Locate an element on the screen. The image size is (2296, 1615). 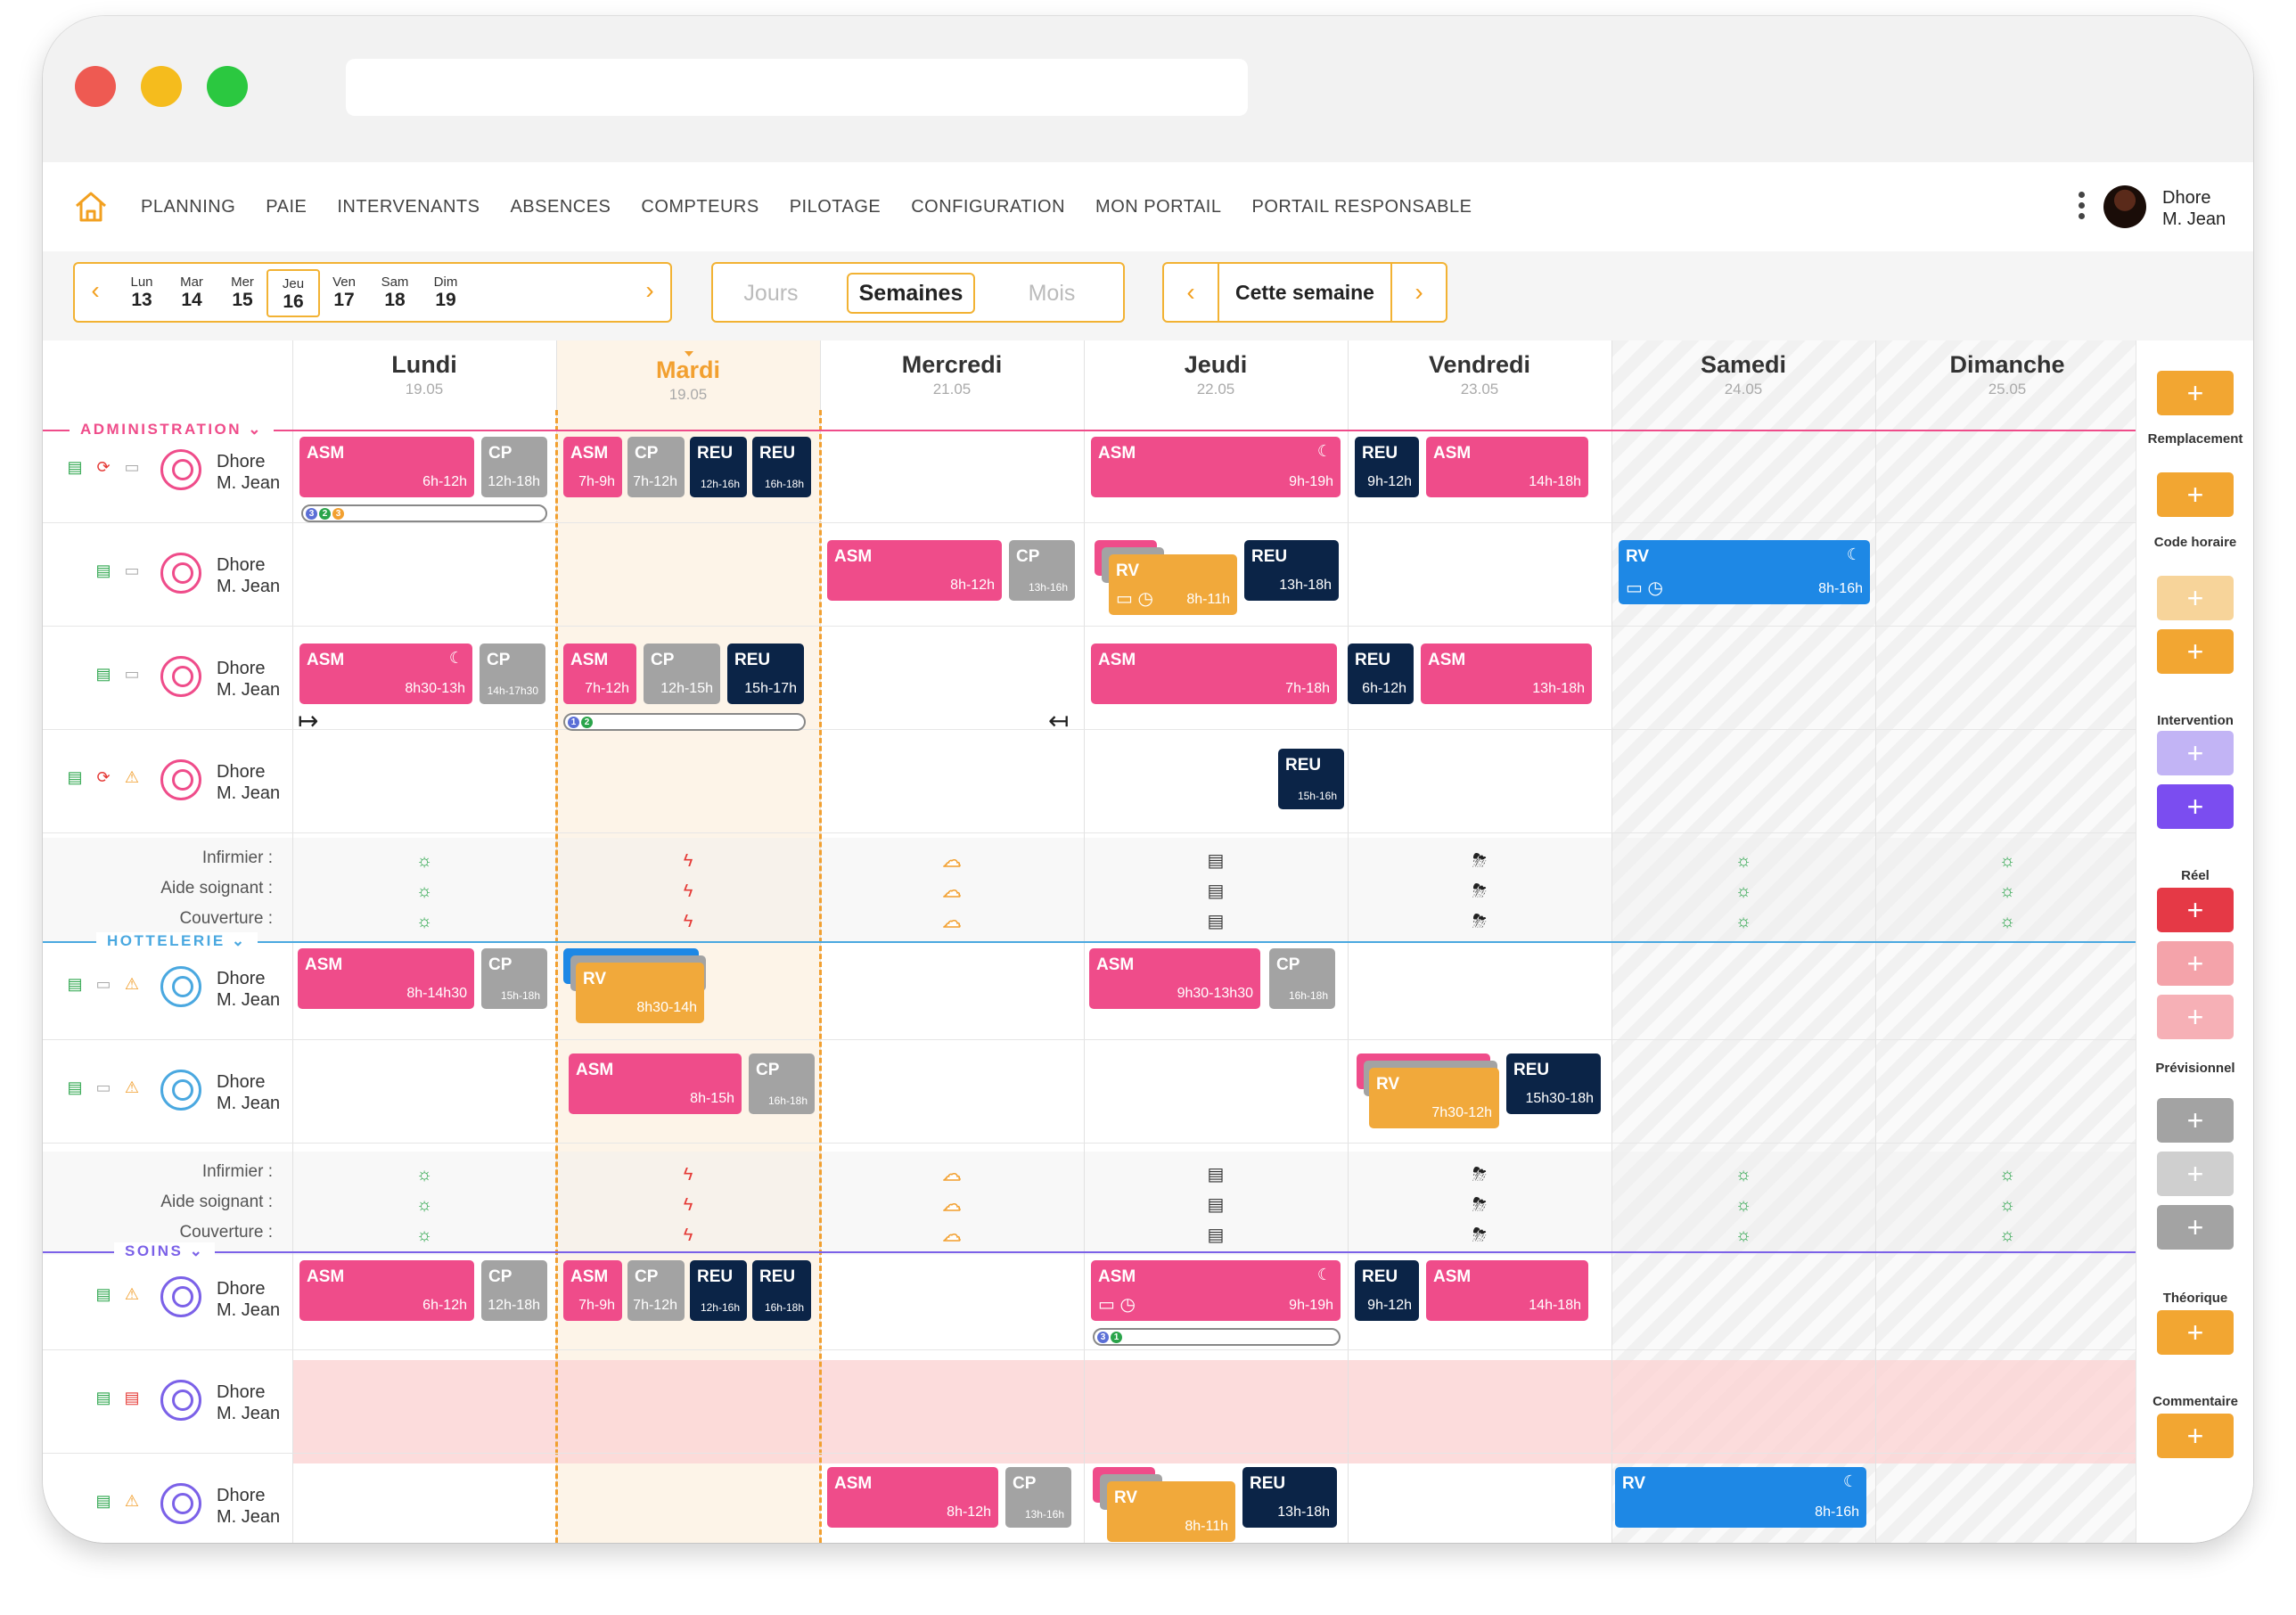
shift-asm: ASM 8h-14h30 is located at coordinates (386, 978).